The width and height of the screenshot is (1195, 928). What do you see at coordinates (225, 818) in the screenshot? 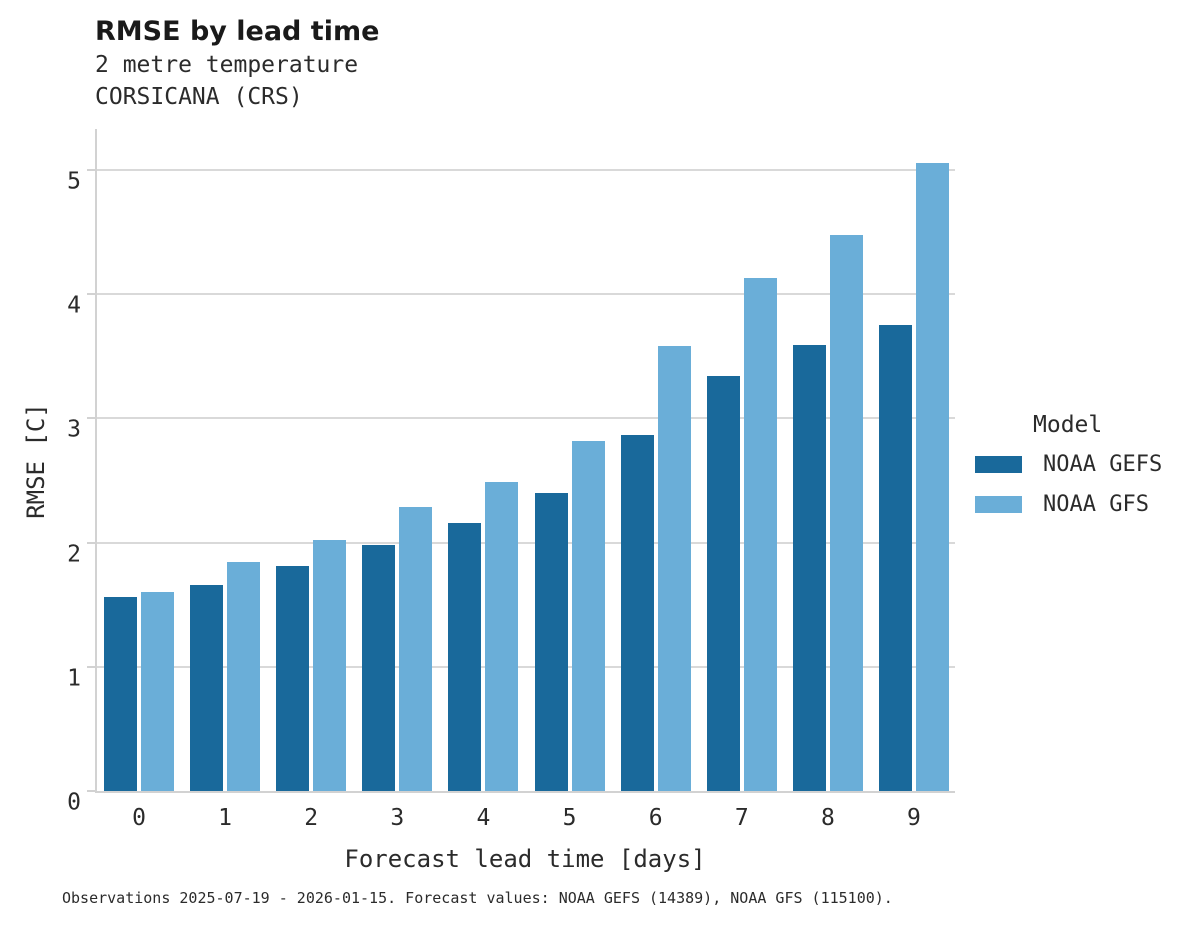
I see `x-tick-label: 1` at bounding box center [225, 818].